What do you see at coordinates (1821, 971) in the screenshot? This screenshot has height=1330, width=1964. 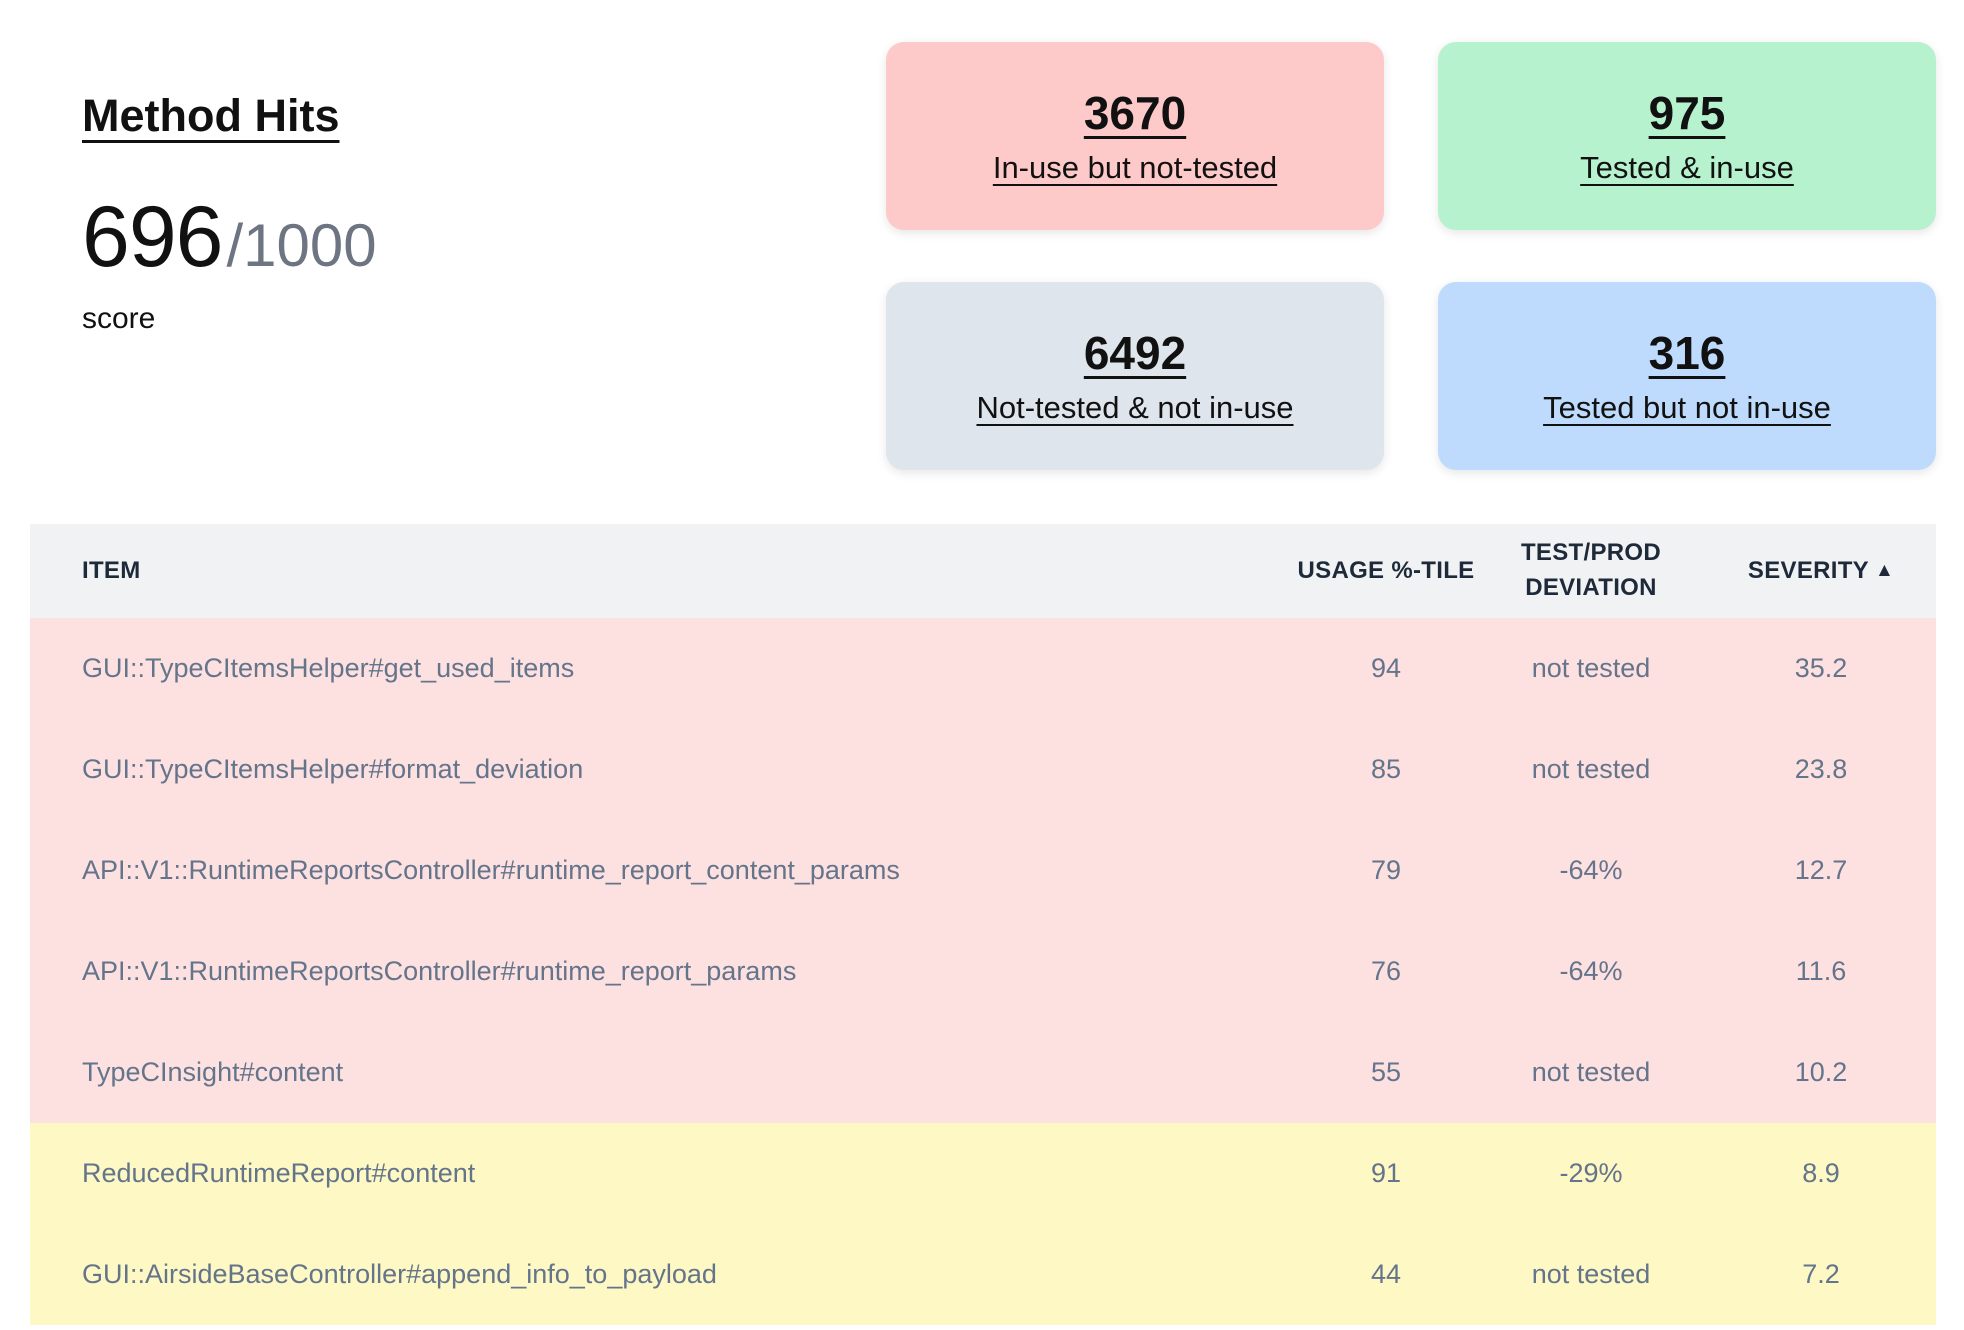 I see `severity-cell: 11.6` at bounding box center [1821, 971].